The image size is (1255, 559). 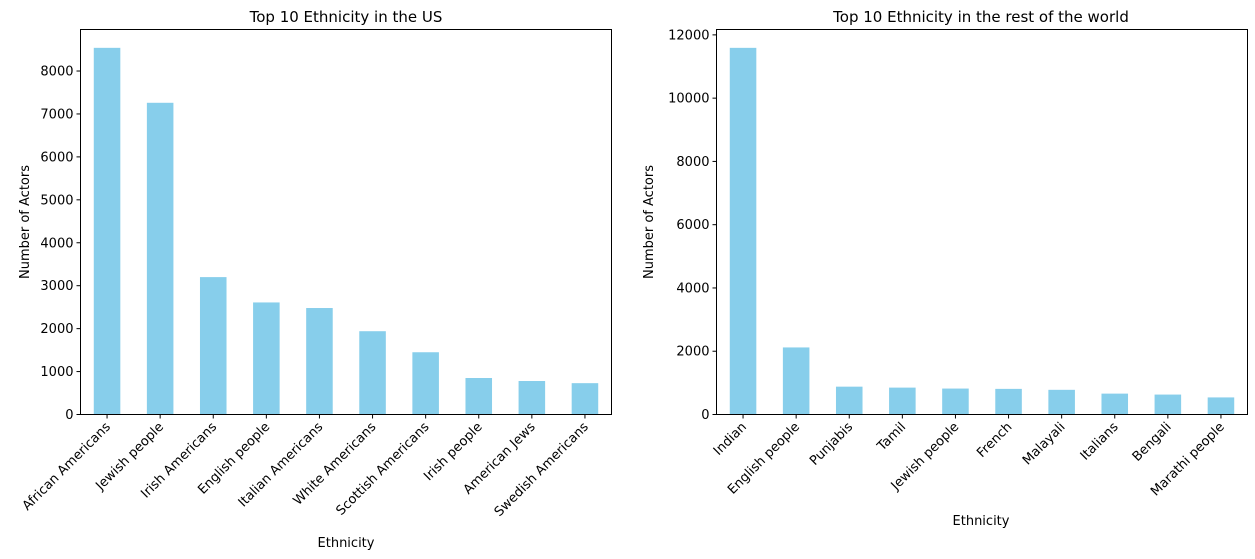 What do you see at coordinates (730, 439) in the screenshot?
I see `x-tick-label: Indian` at bounding box center [730, 439].